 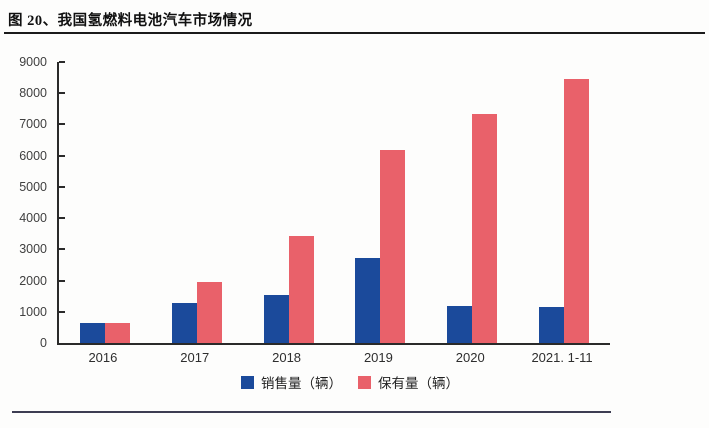 What do you see at coordinates (562, 357) in the screenshot?
I see `x-tick-label: 2021. 1-11` at bounding box center [562, 357].